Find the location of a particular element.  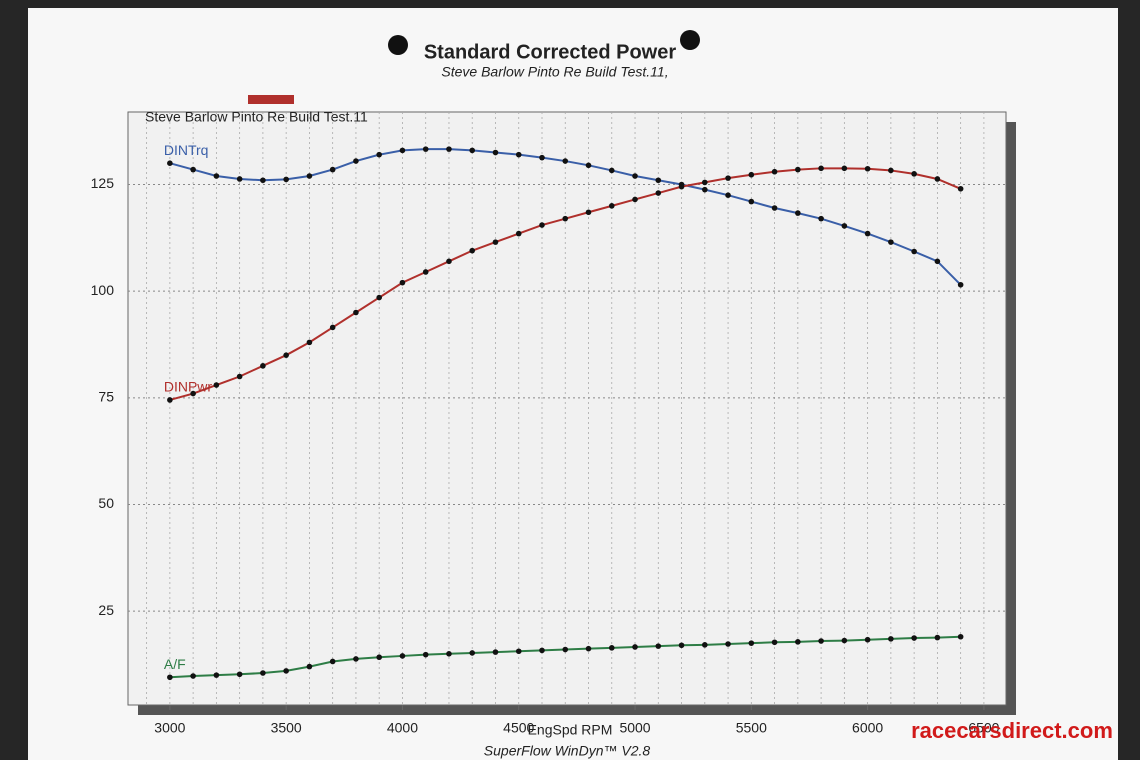

x-tick-label: 5000 is located at coordinates (634, 728).